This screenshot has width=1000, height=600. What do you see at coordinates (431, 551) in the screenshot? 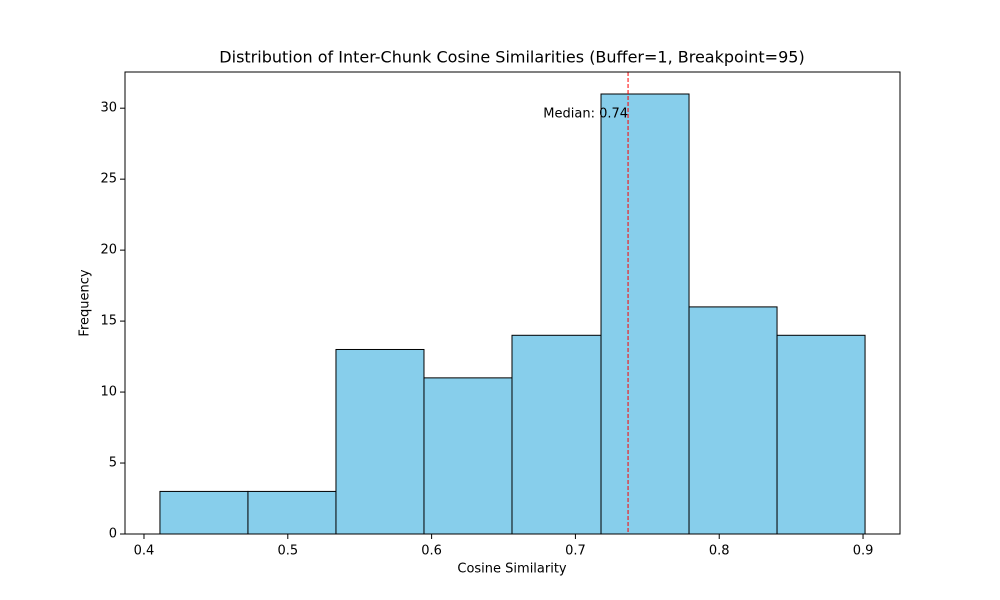
I see `x-tick-label: 0.6` at bounding box center [431, 551].